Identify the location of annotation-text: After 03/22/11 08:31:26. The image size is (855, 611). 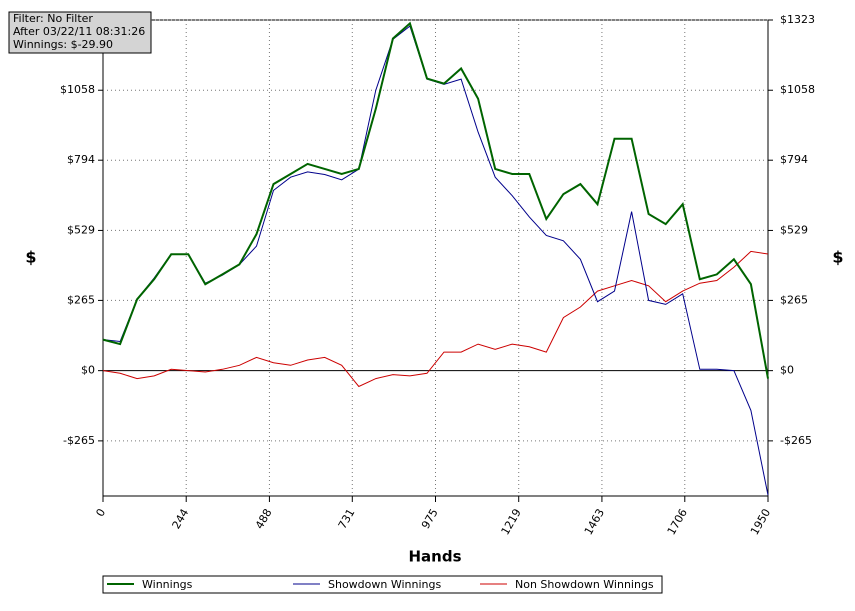
(79, 31).